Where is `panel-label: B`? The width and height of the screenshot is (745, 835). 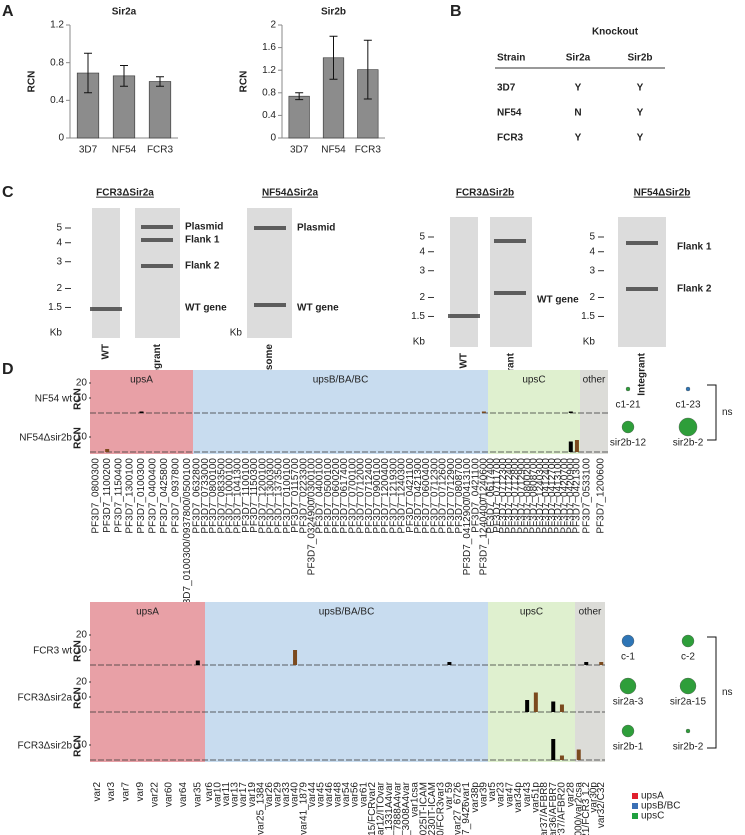 panel-label: B is located at coordinates (456, 11).